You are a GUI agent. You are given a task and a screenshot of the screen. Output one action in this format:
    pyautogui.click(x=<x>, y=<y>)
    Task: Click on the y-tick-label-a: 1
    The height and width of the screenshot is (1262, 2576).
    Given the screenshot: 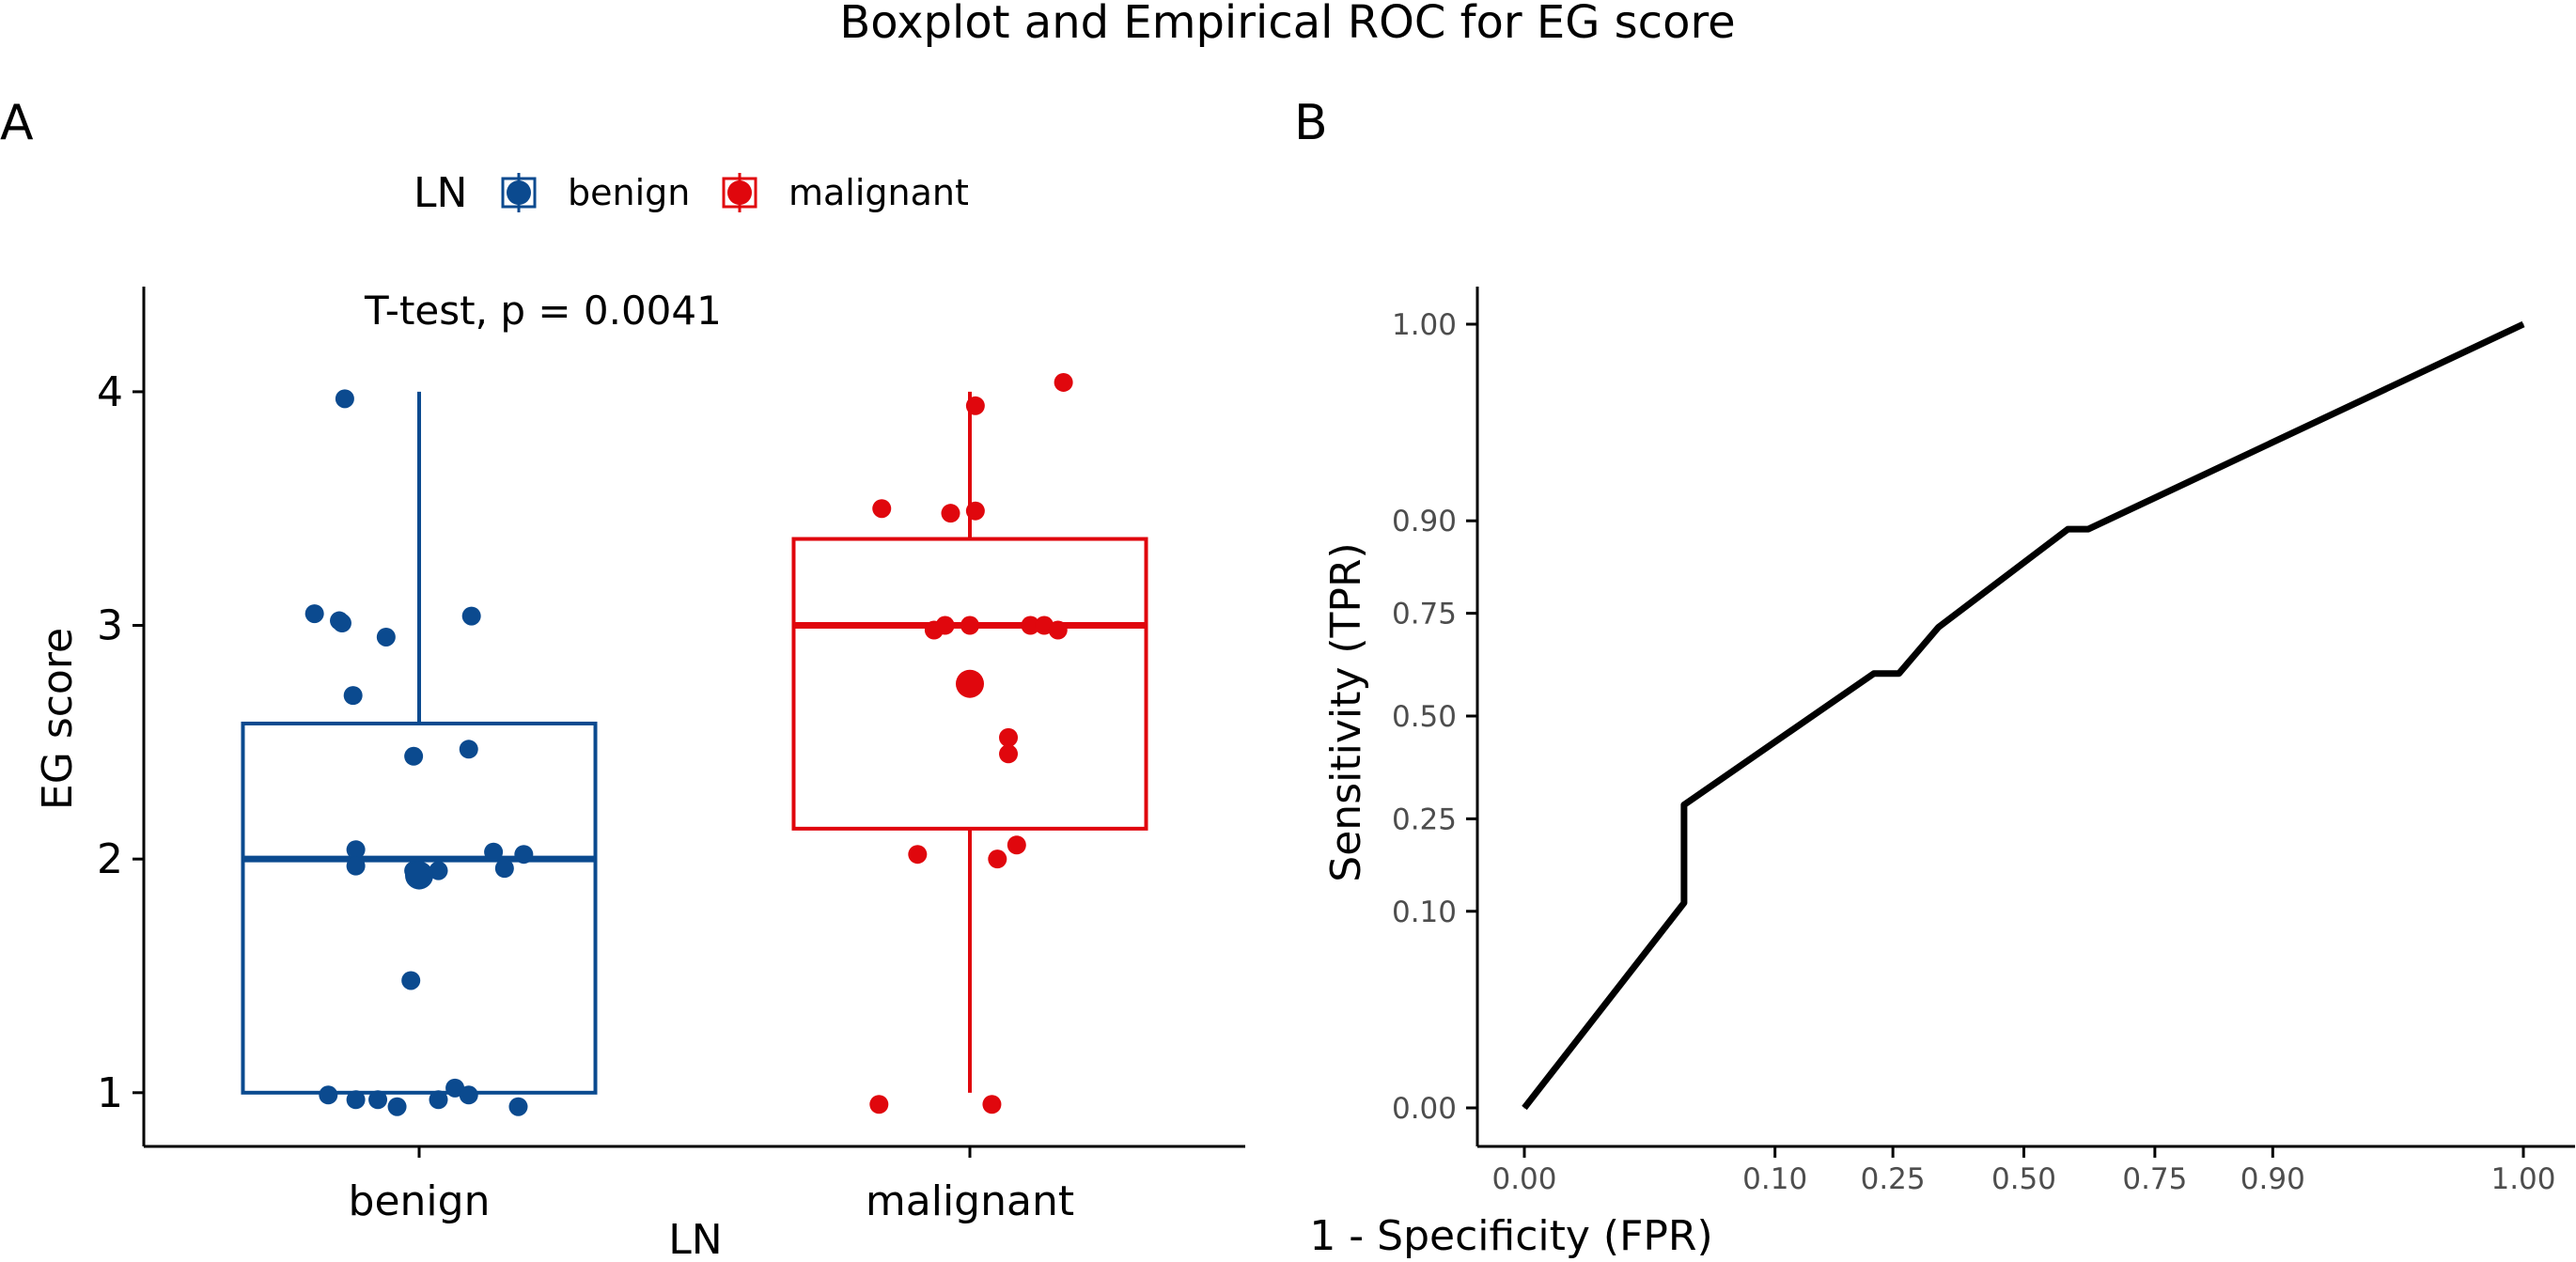 What is the action you would take?
    pyautogui.click(x=110, y=1093)
    